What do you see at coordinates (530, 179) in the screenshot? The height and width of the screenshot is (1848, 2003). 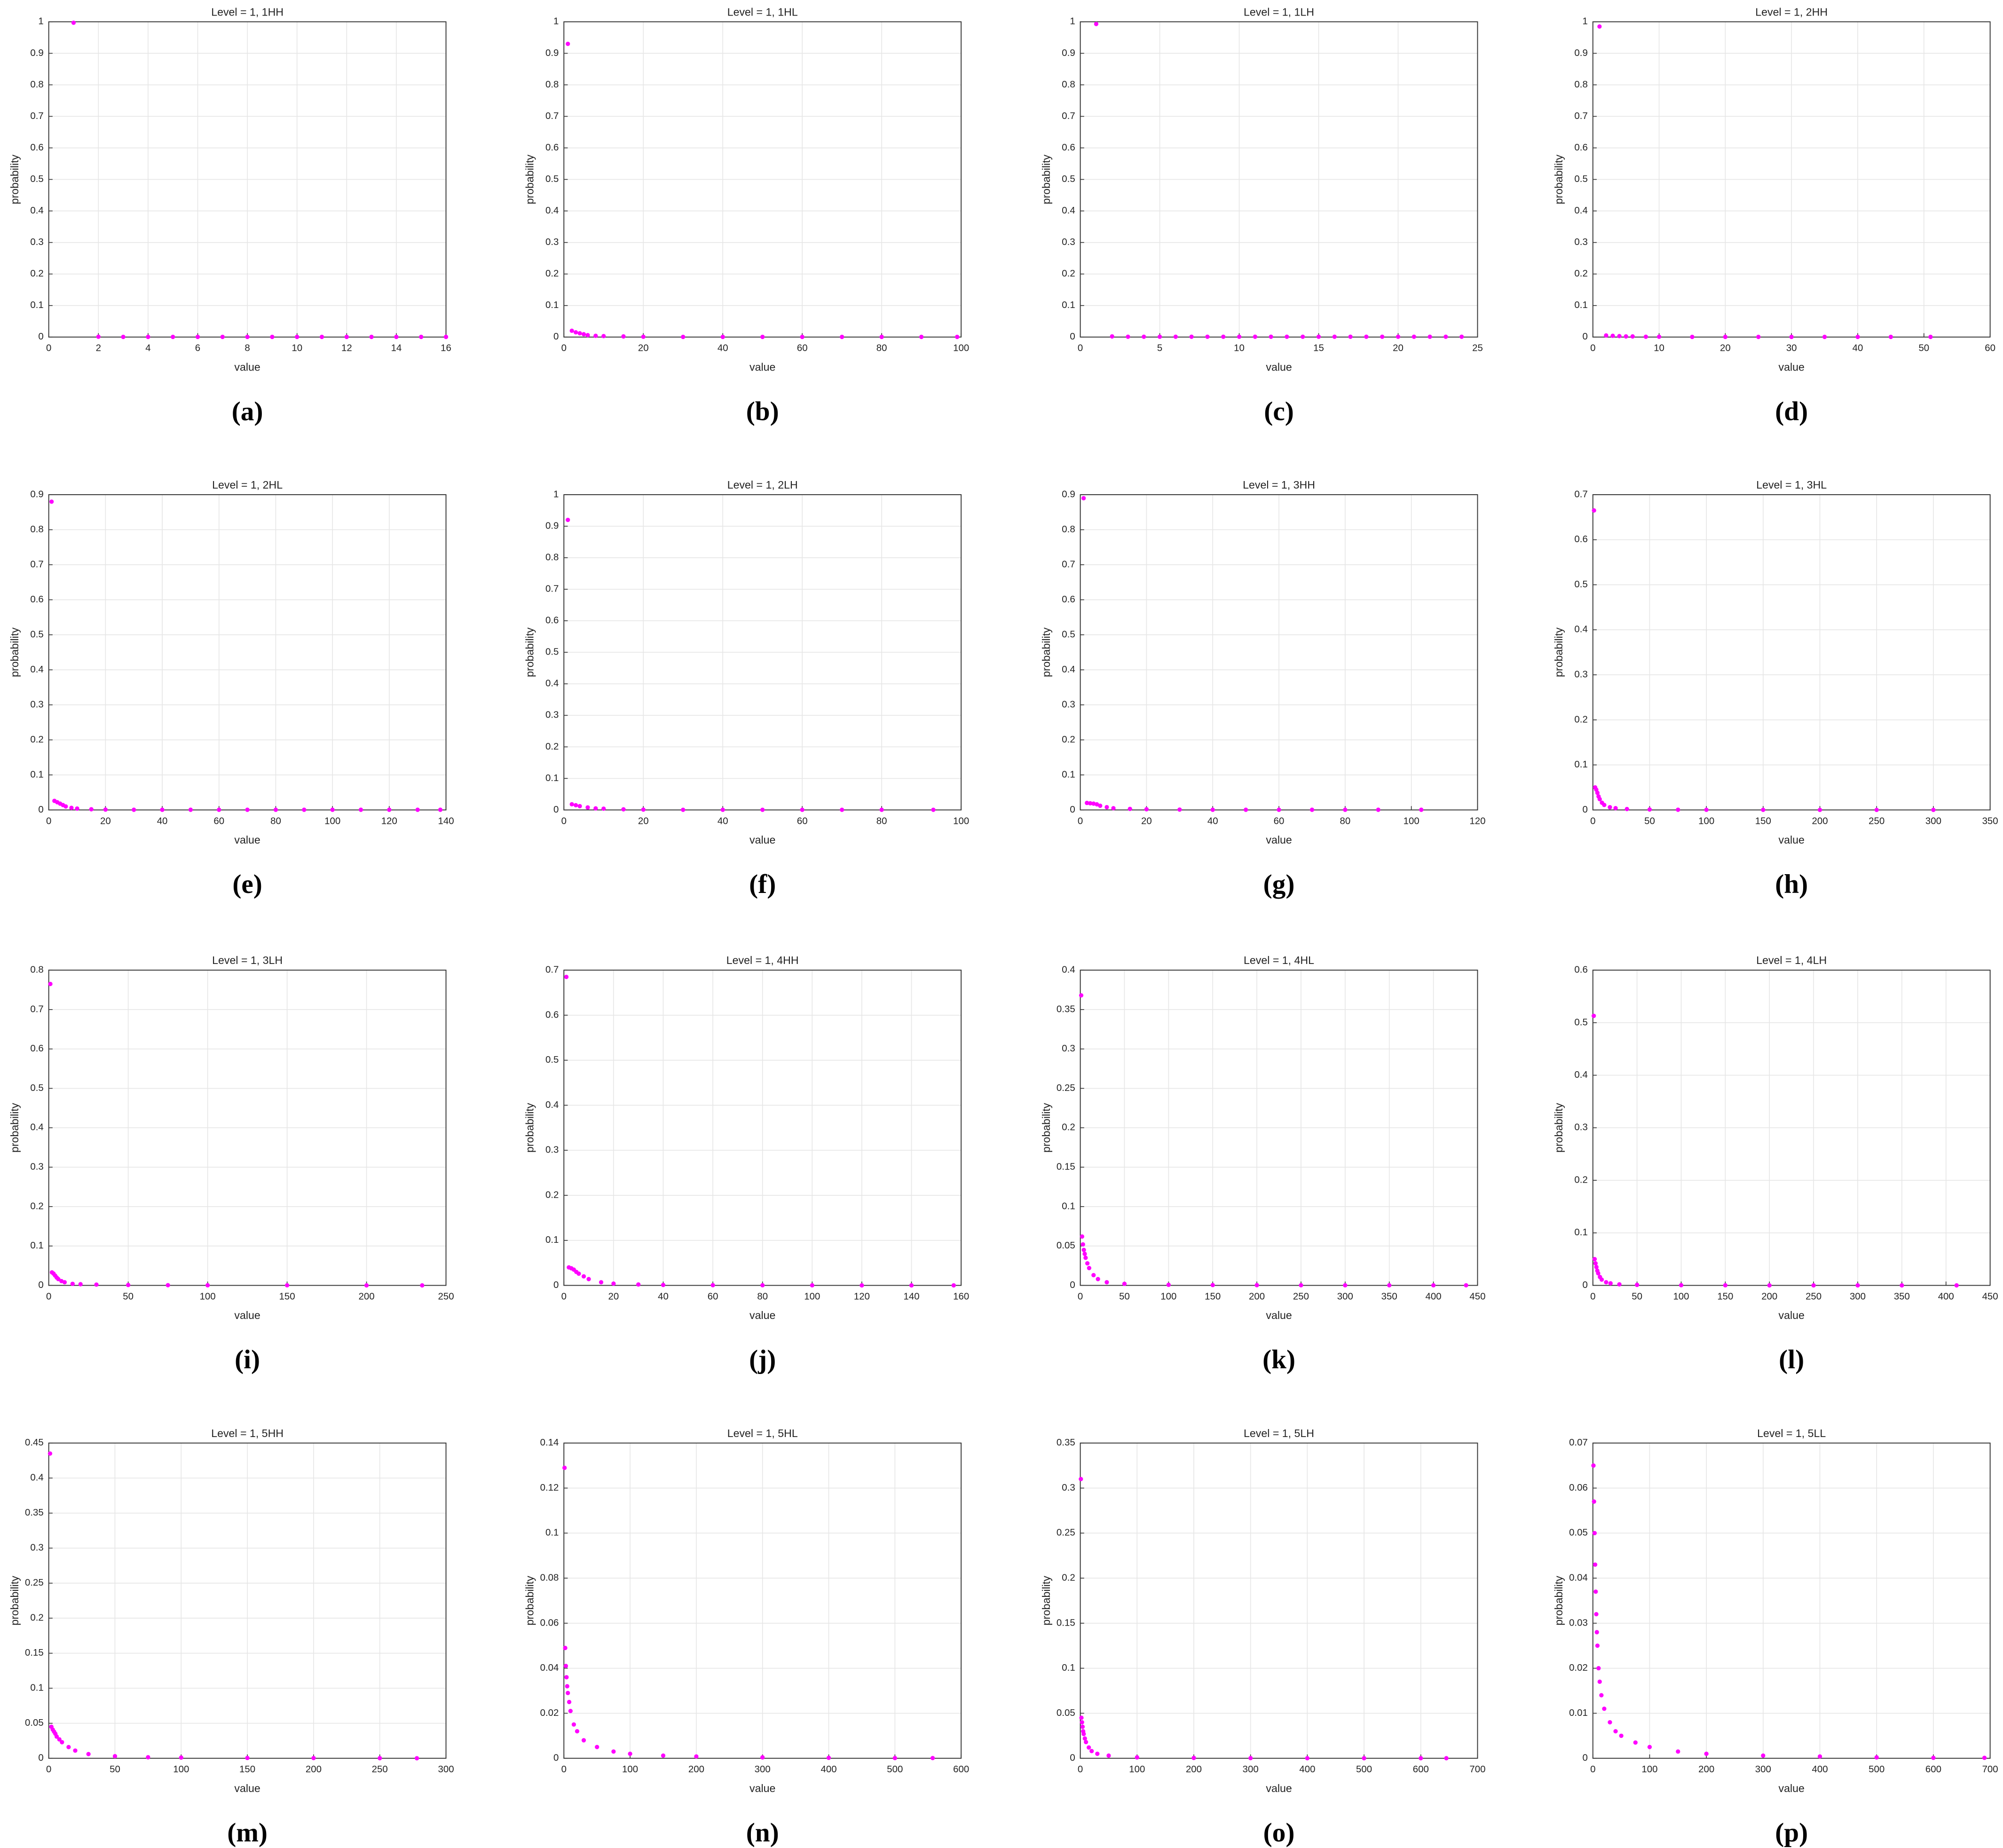 I see `y-axis-label: probability` at bounding box center [530, 179].